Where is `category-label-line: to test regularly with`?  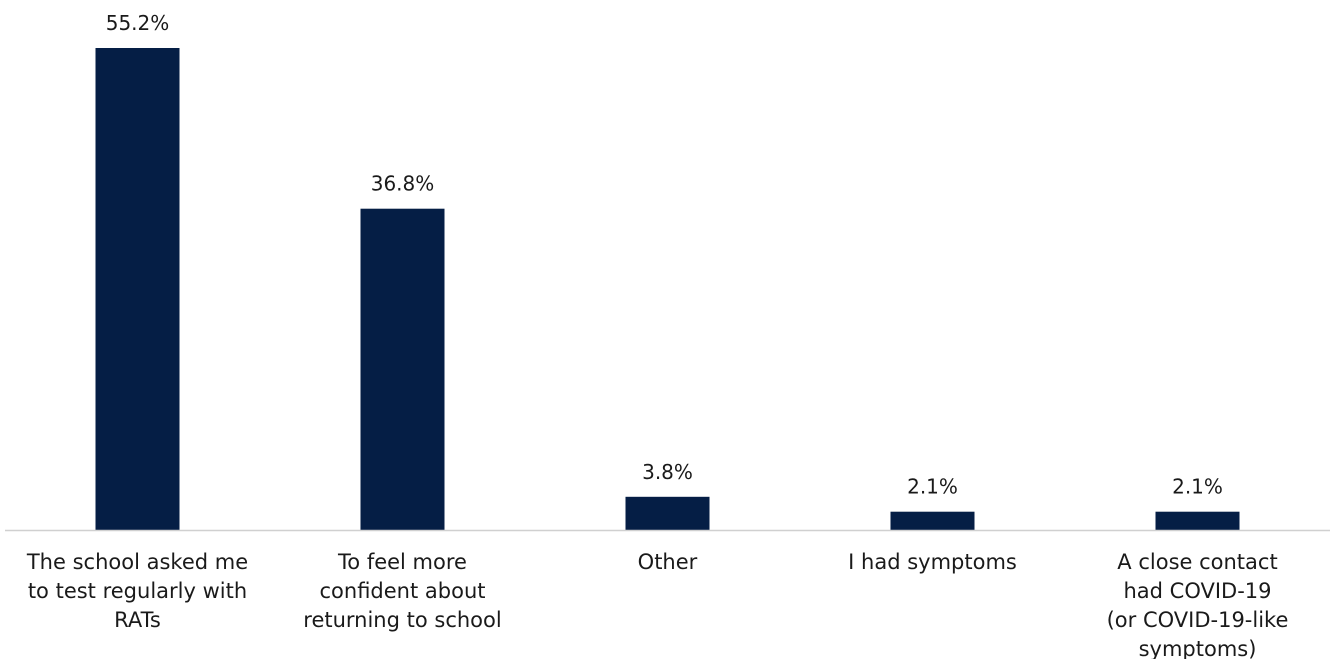
category-label-line: to test regularly with is located at coordinates (137, 591).